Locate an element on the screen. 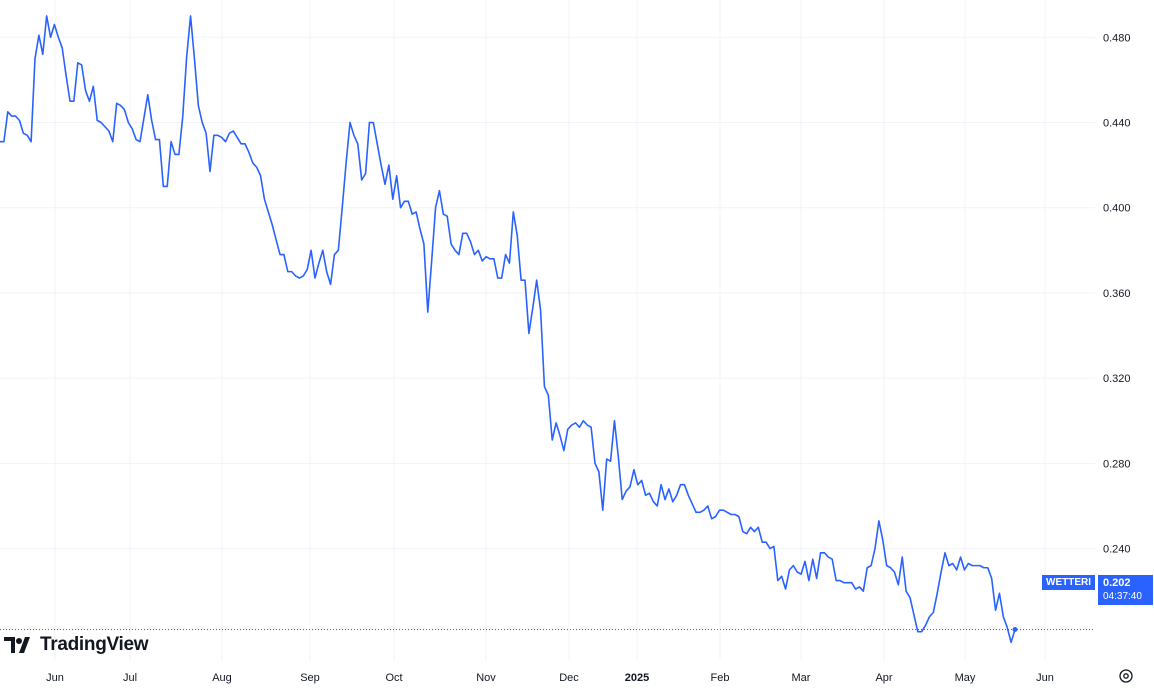  x-tick-label: Nov is located at coordinates (486, 678).